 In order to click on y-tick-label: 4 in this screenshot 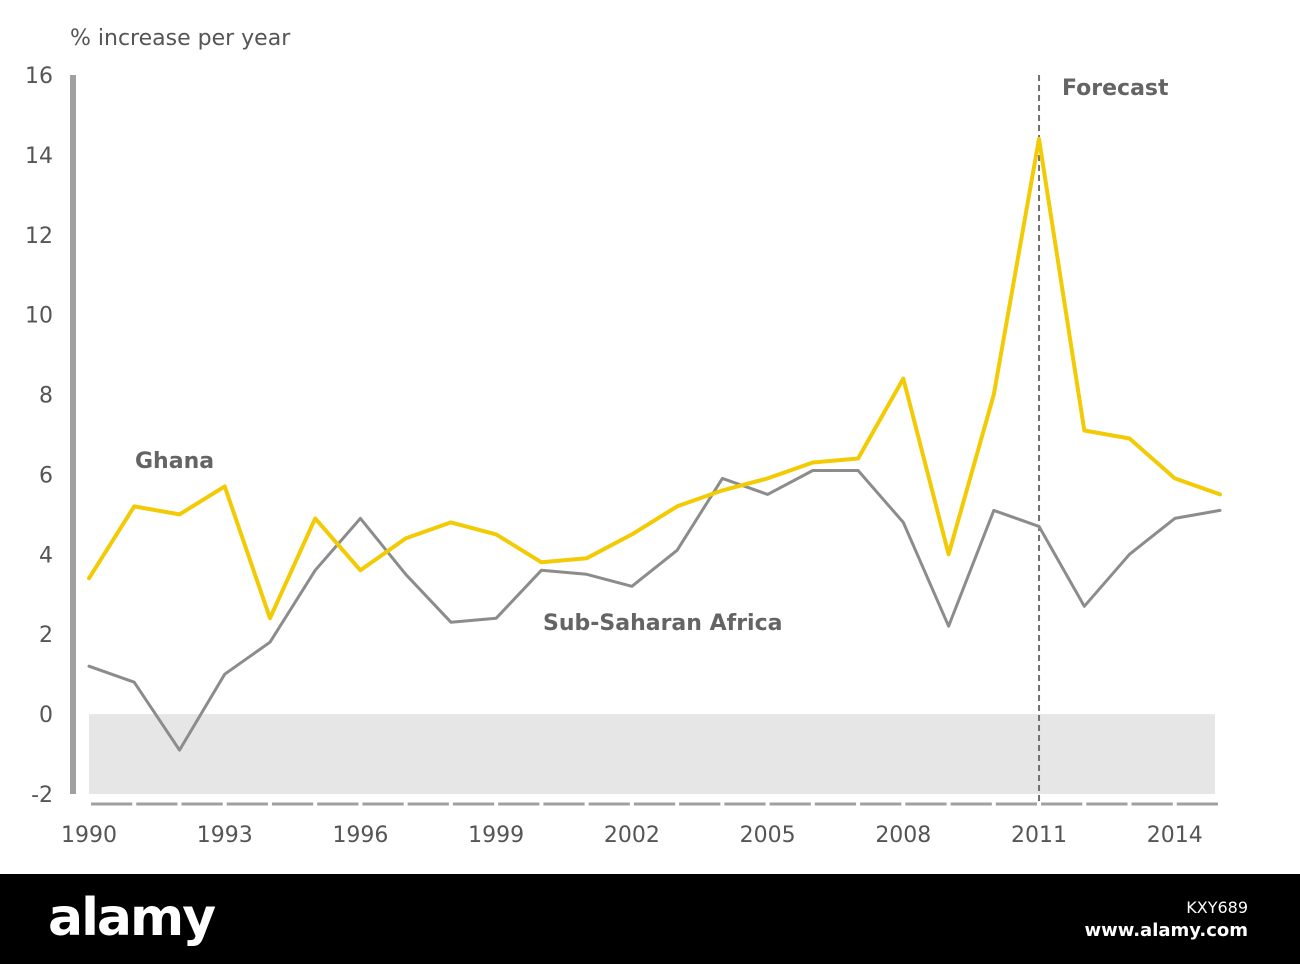, I will do `click(46, 555)`.